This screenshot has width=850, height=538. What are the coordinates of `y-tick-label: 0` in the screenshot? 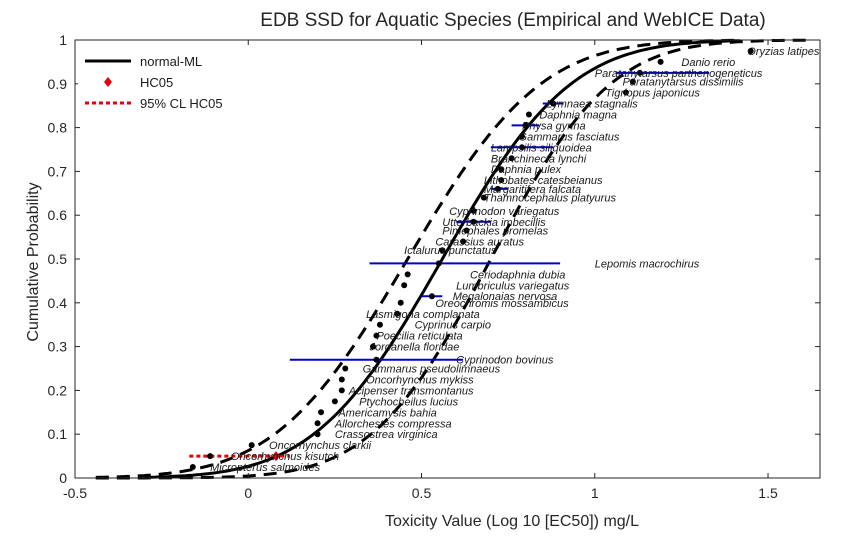 It's located at (63, 478).